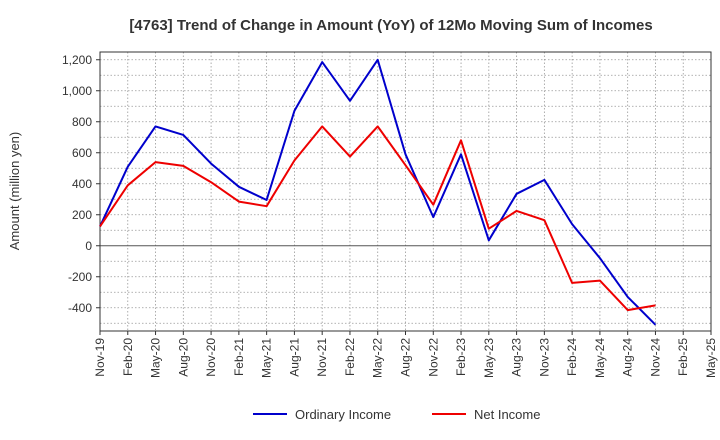 Image resolution: width=720 pixels, height=440 pixels. Describe the element at coordinates (489, 358) in the screenshot. I see `x-tick-label: May-23` at that location.